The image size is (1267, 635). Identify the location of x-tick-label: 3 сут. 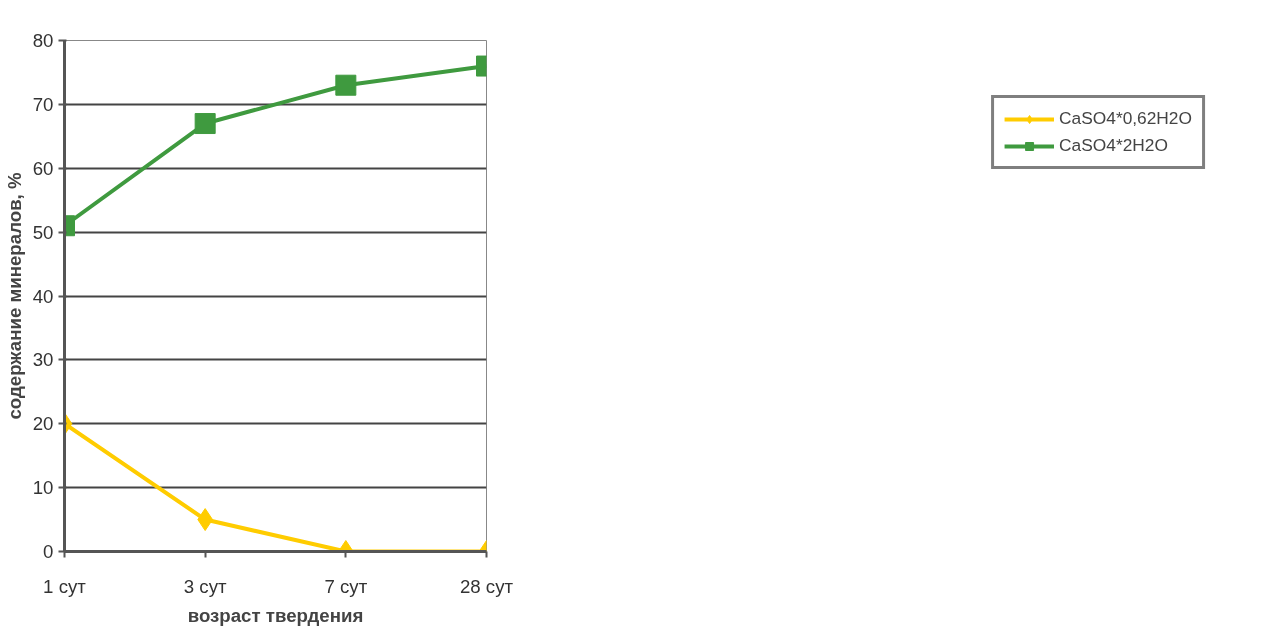
(205, 586).